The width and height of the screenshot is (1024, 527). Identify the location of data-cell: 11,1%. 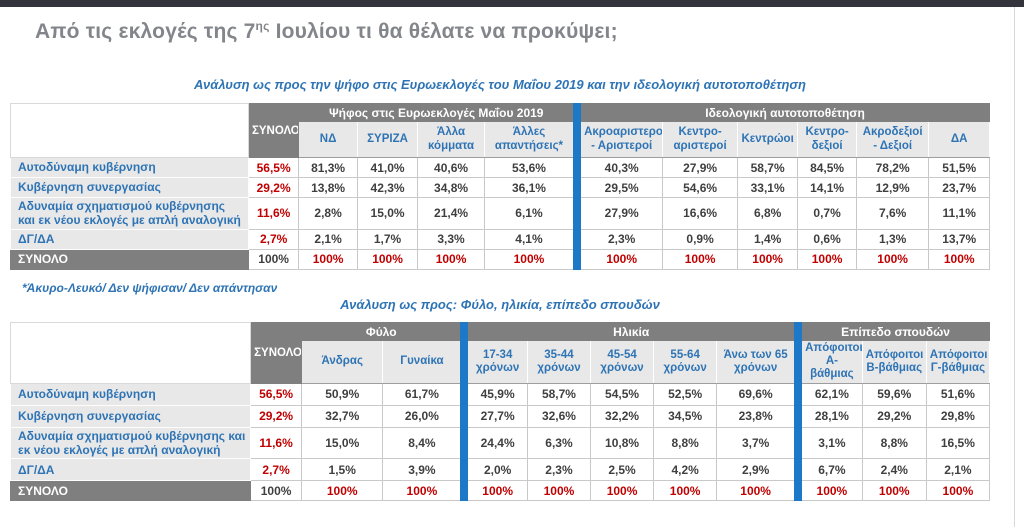
(959, 213).